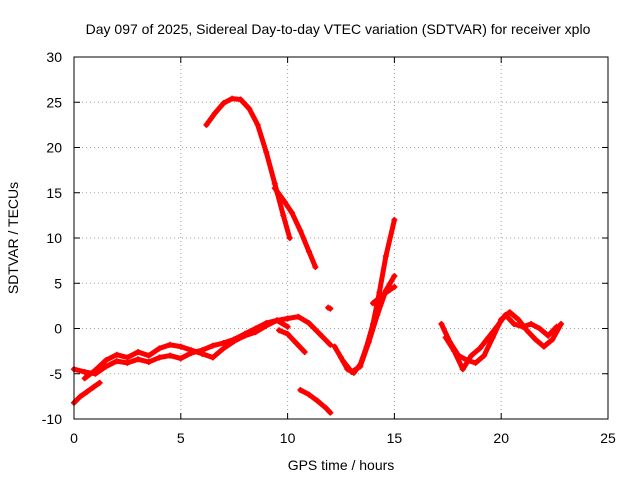 The image size is (640, 480). Describe the element at coordinates (54, 57) in the screenshot. I see `y-tick-label: 30` at that location.